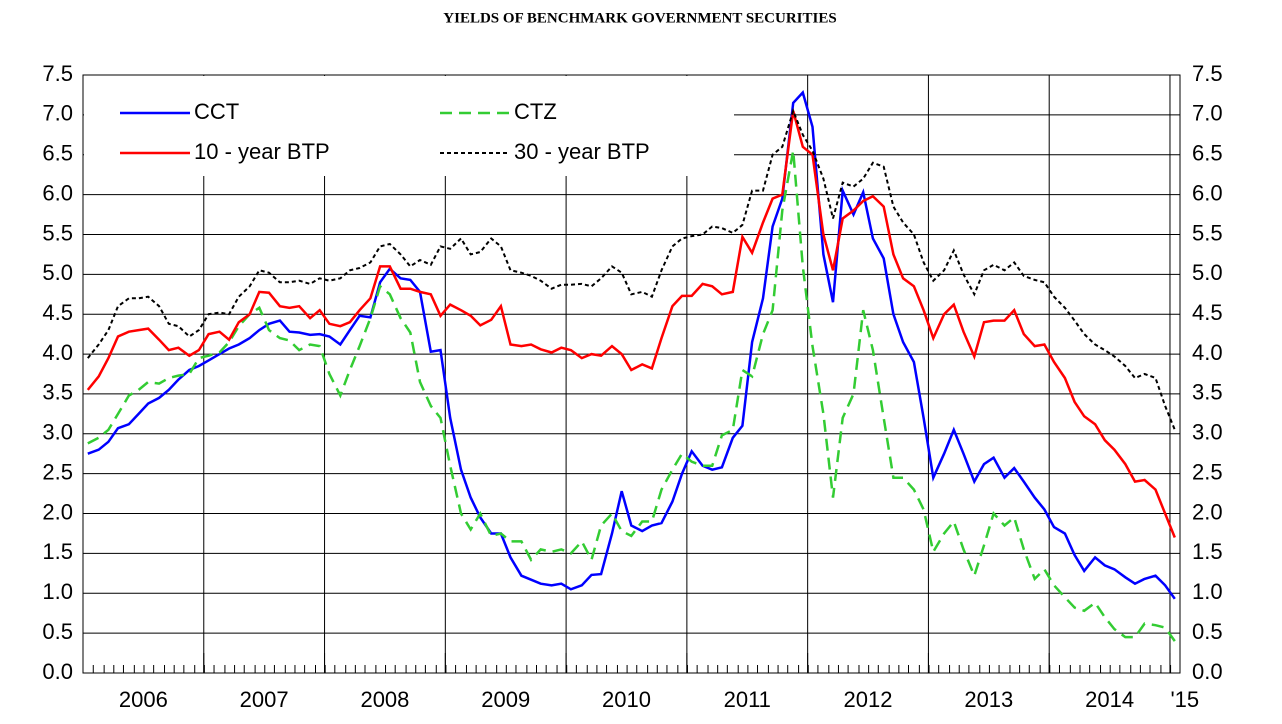 This screenshot has height=724, width=1282. What do you see at coordinates (57, 153) in the screenshot?
I see `y-tick-label: 6.5` at bounding box center [57, 153].